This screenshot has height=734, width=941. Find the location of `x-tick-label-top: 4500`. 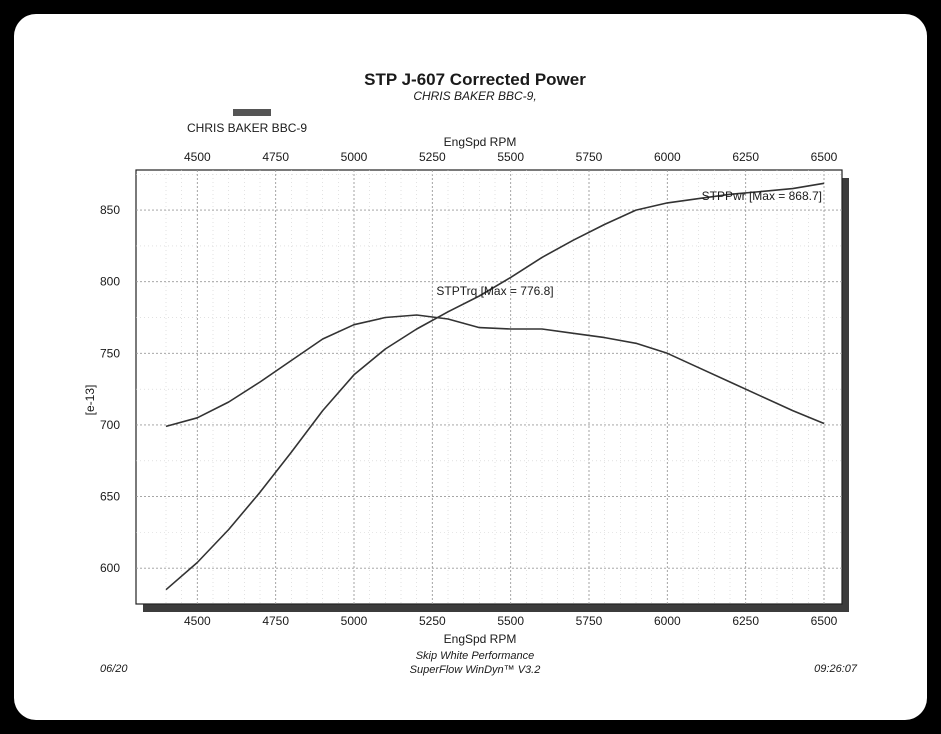

x-tick-label-top: 4500 is located at coordinates (197, 157).